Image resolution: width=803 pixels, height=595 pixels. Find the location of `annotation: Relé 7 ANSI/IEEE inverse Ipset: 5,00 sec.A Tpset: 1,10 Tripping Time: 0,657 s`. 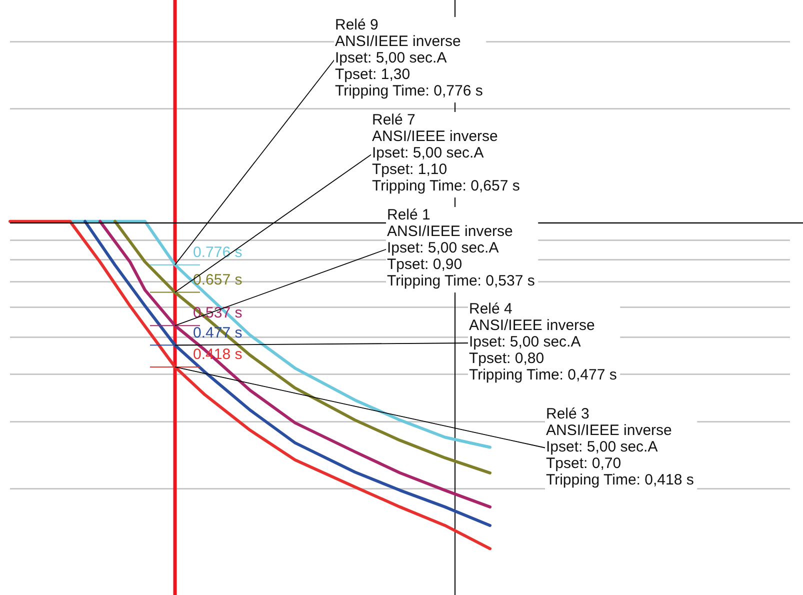

annotation: Relé 7 ANSI/IEEE inverse Ipset: 5,00 sec.A Tpset: 1,10 Tripping Time: 0,657 s is located at coordinates (446, 153).